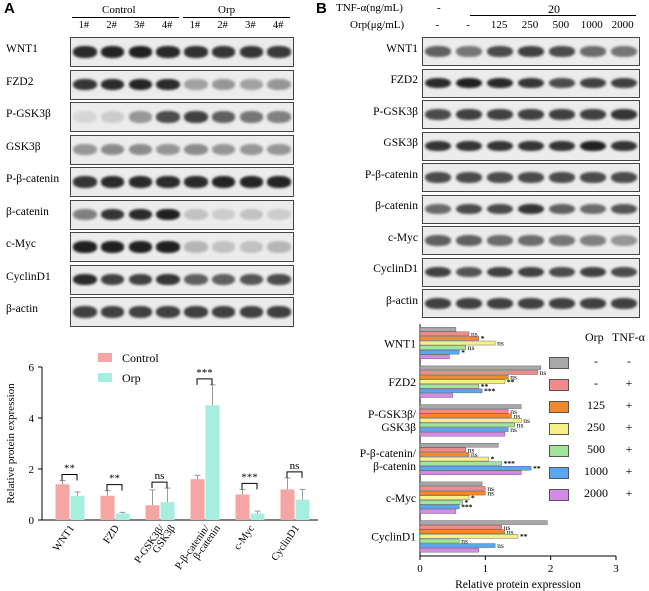 The width and height of the screenshot is (649, 591). Describe the element at coordinates (287, 504) in the screenshot. I see `bar-control-cyclind1` at that location.